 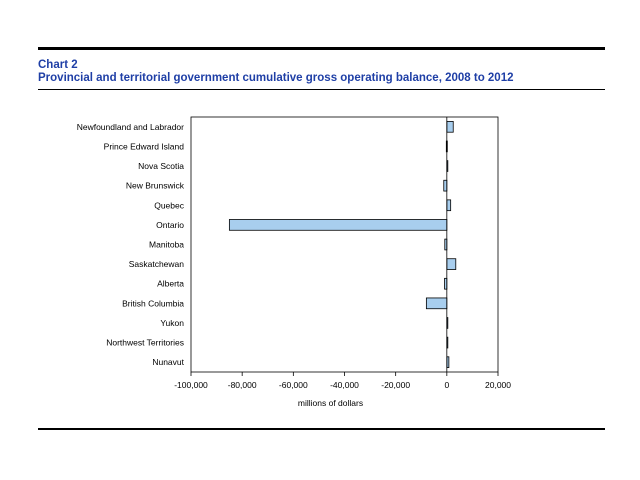 I want to click on x-axis-label: millions of dollars, so click(x=330, y=403).